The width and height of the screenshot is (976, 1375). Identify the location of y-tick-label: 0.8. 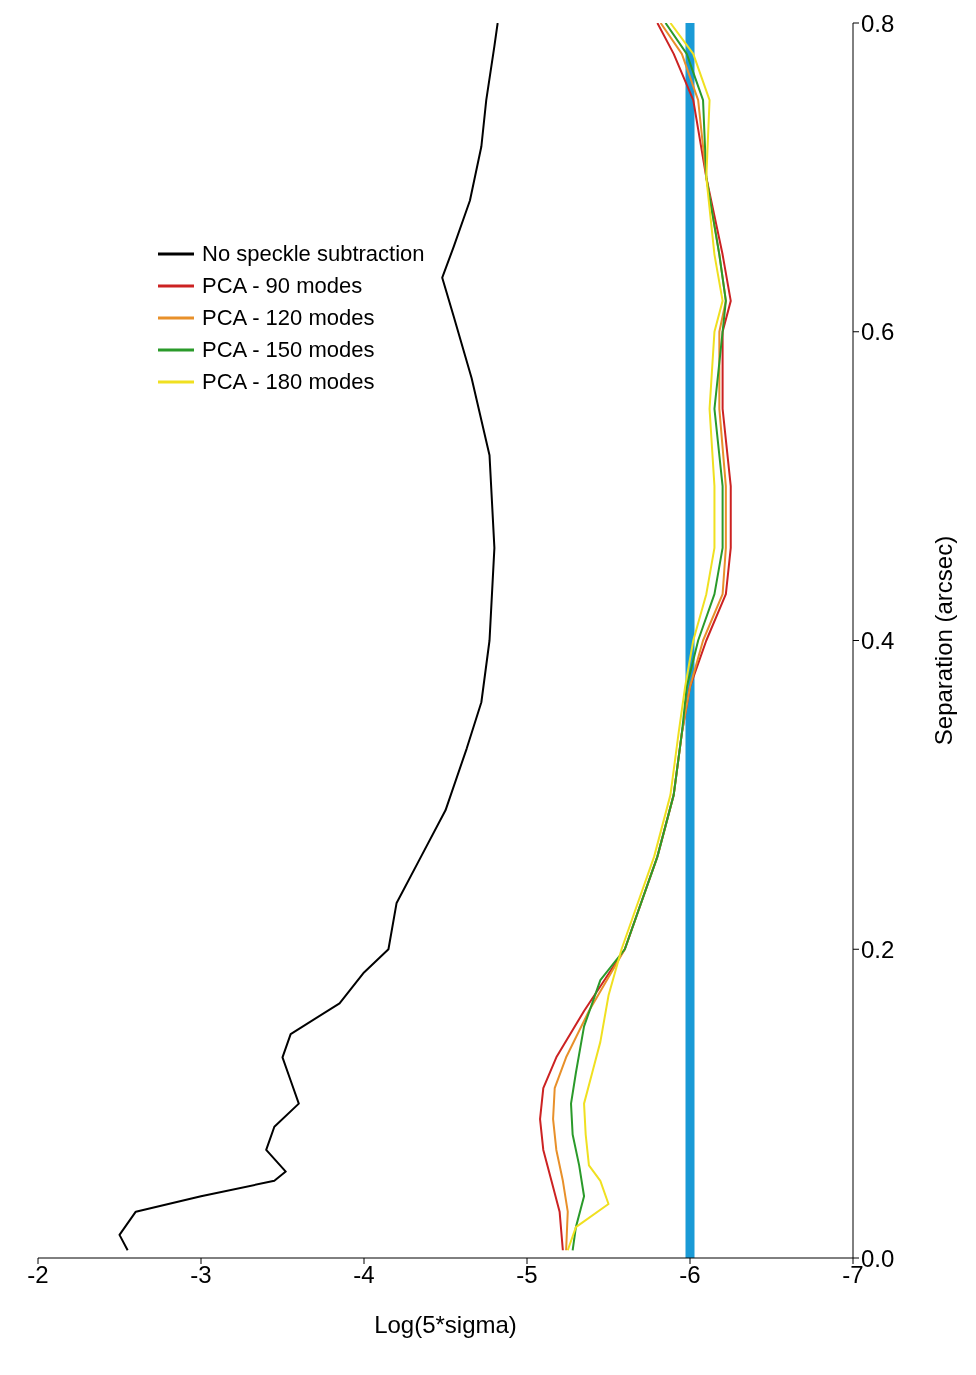
(878, 23).